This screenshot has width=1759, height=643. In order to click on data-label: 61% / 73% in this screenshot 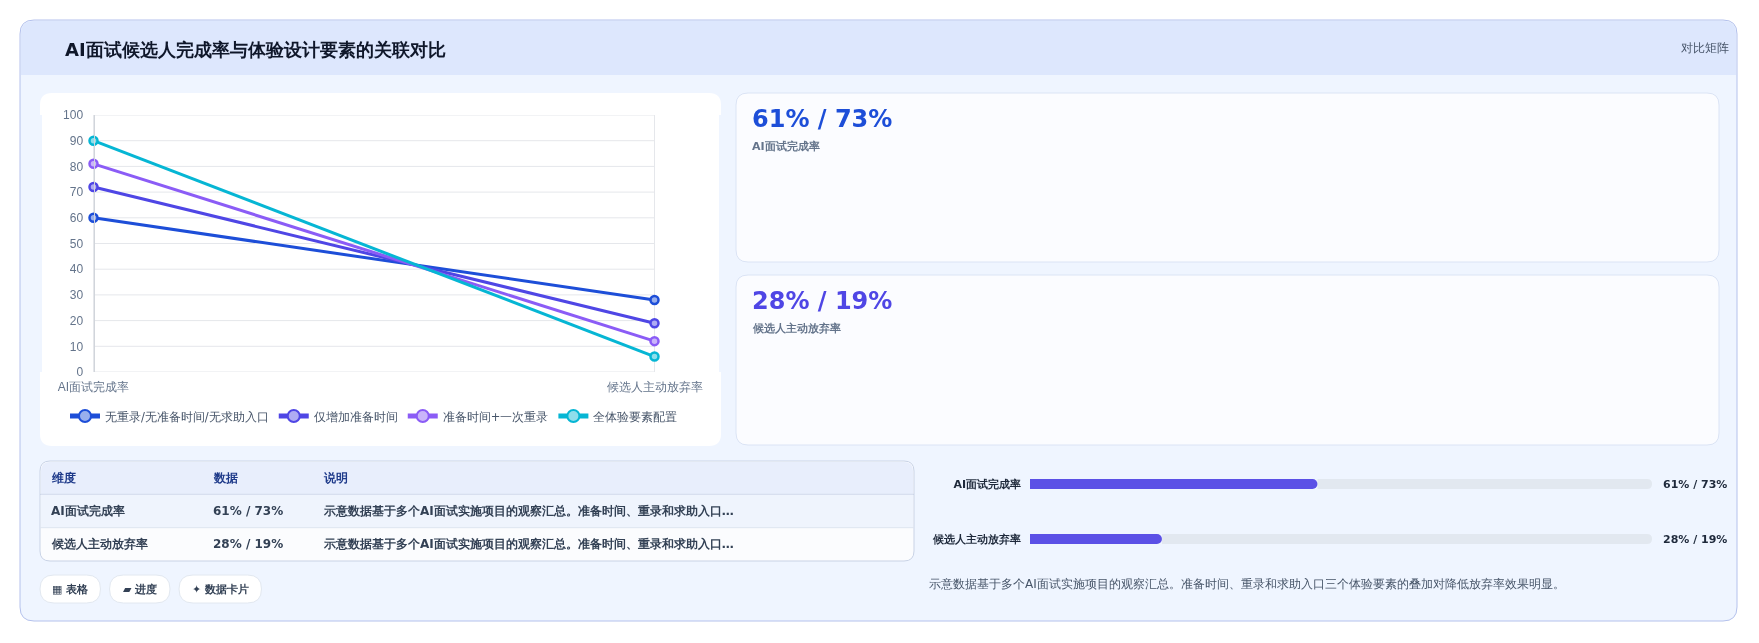, I will do `click(1695, 484)`.